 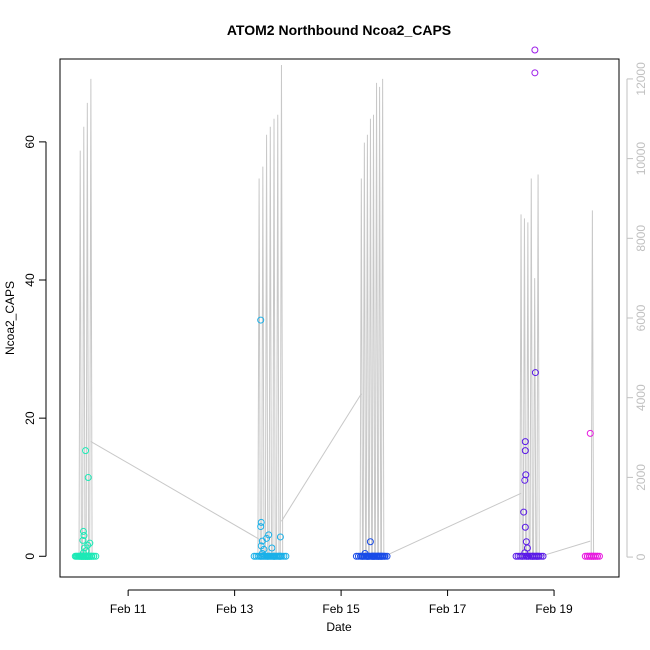 What do you see at coordinates (641, 556) in the screenshot?
I see `y2-tick-label: 0` at bounding box center [641, 556].